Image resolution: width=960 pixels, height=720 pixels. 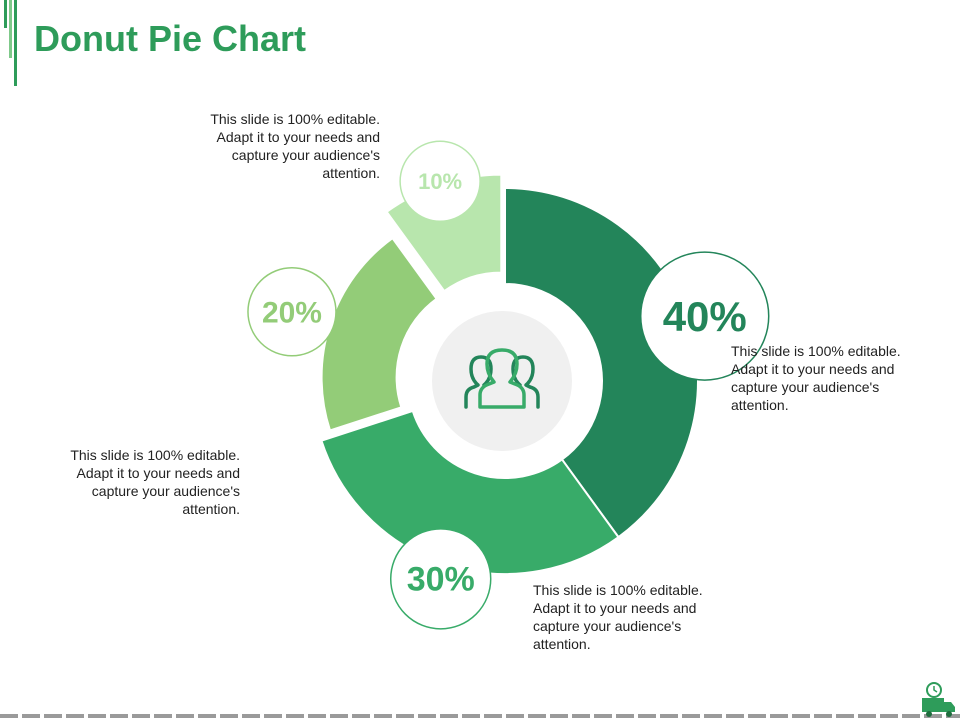 I want to click on people-group-icon, so click(x=502, y=378).